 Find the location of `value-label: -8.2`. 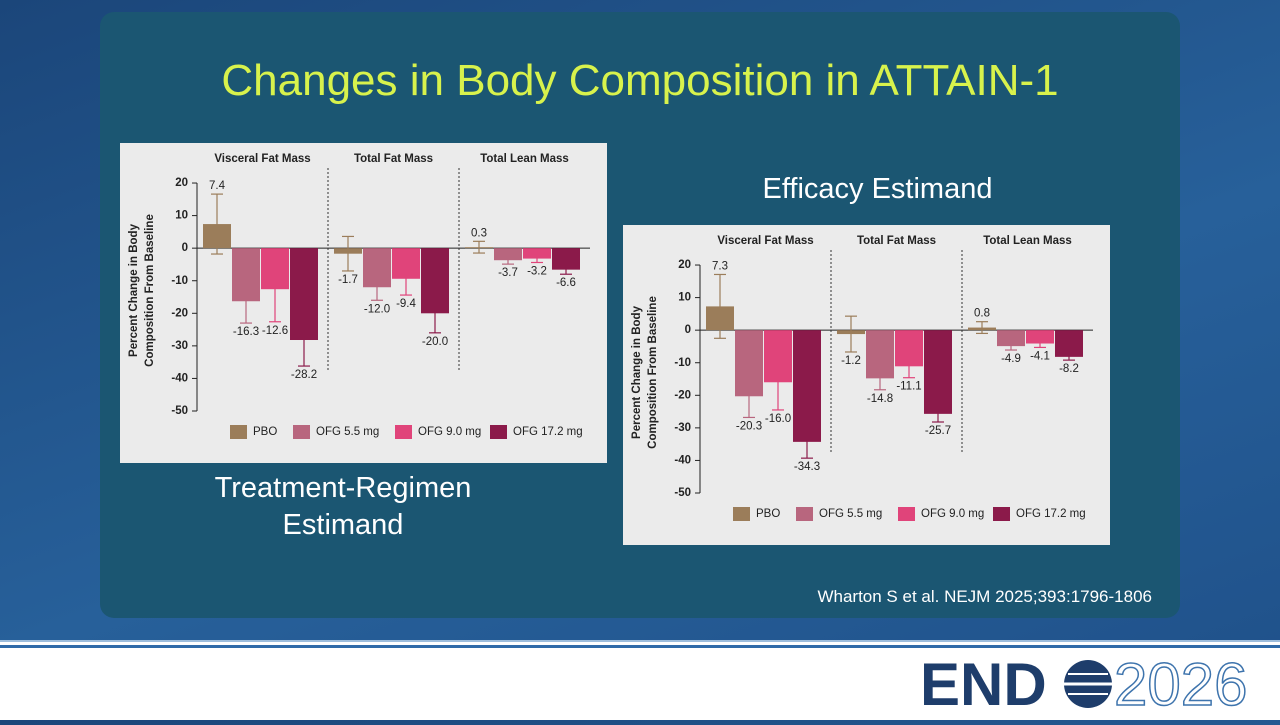

value-label: -8.2 is located at coordinates (1069, 369).